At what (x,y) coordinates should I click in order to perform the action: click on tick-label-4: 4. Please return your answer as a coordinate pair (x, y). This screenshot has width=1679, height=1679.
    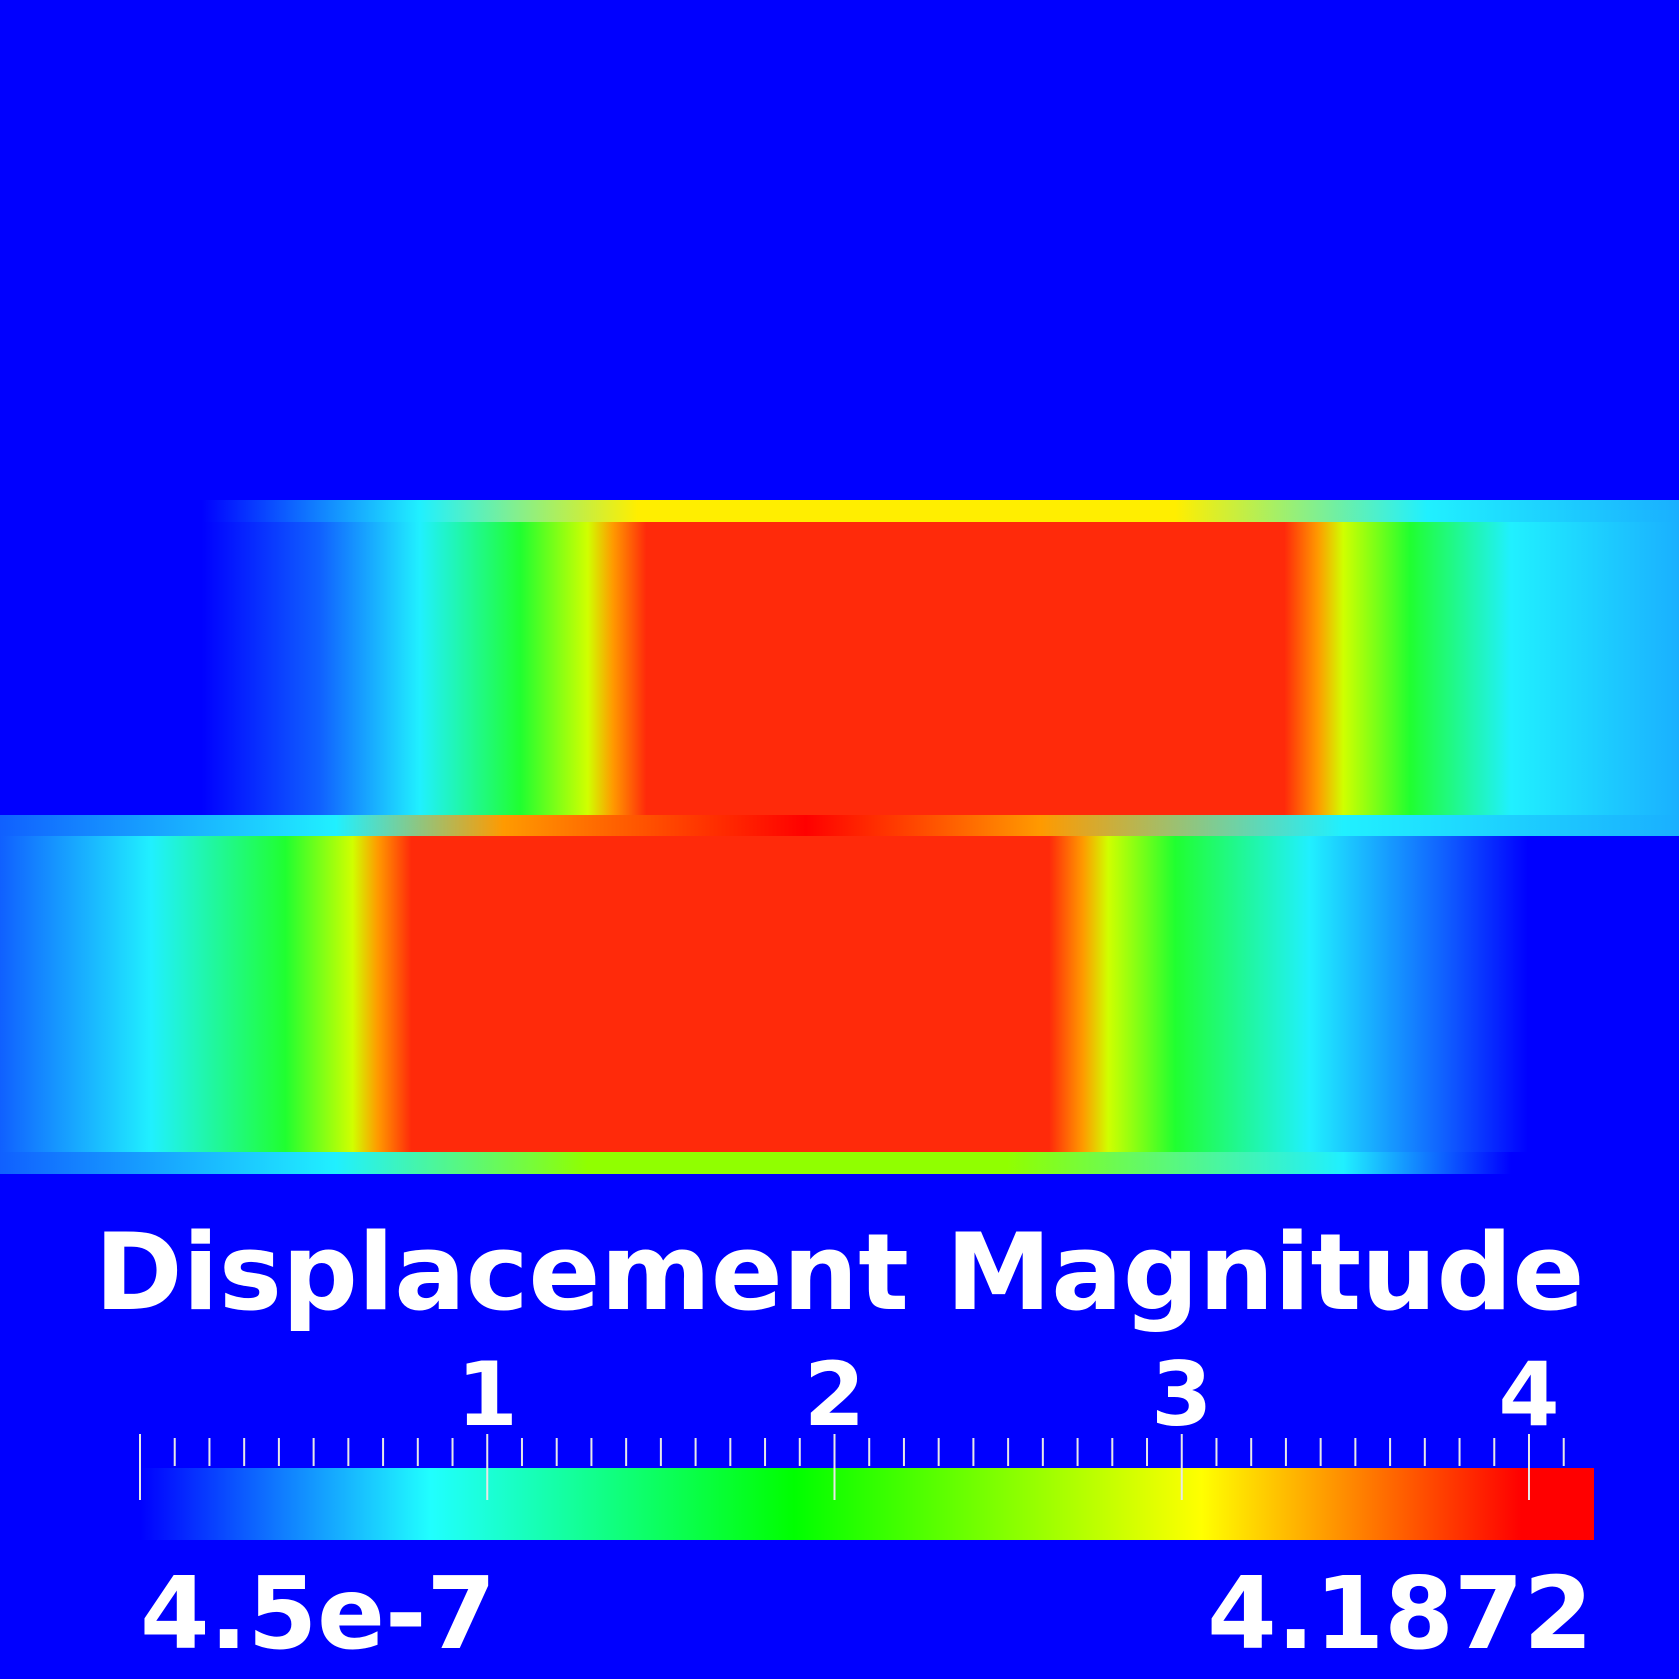
    Looking at the image, I should click on (1529, 1394).